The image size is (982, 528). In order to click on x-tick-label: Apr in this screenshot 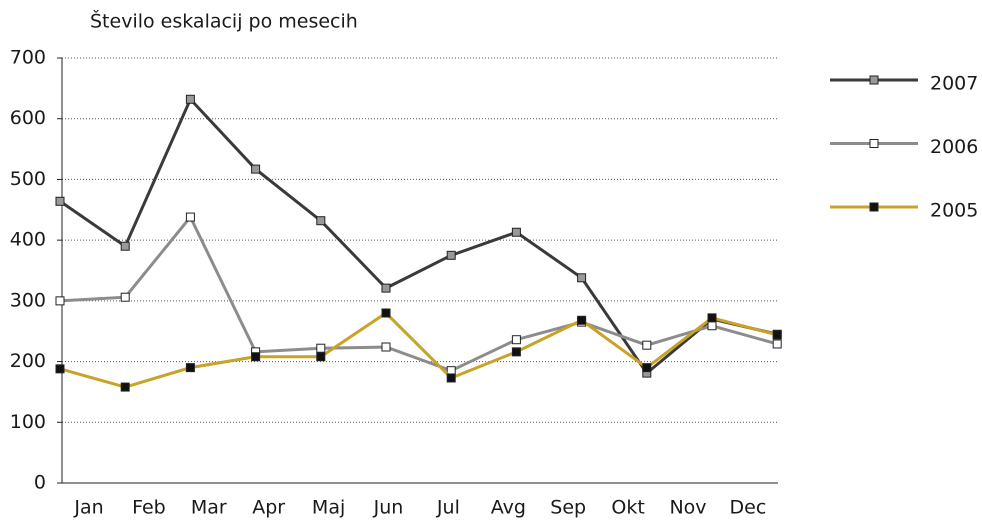, I will do `click(268, 508)`.